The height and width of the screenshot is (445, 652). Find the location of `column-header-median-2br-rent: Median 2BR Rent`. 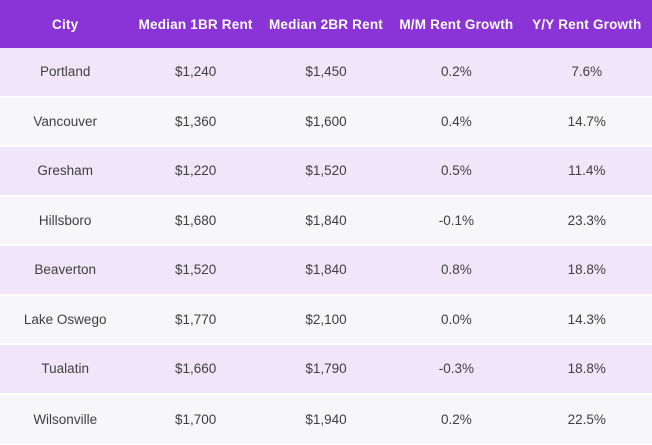

column-header-median-2br-rent: Median 2BR Rent is located at coordinates (325, 24).